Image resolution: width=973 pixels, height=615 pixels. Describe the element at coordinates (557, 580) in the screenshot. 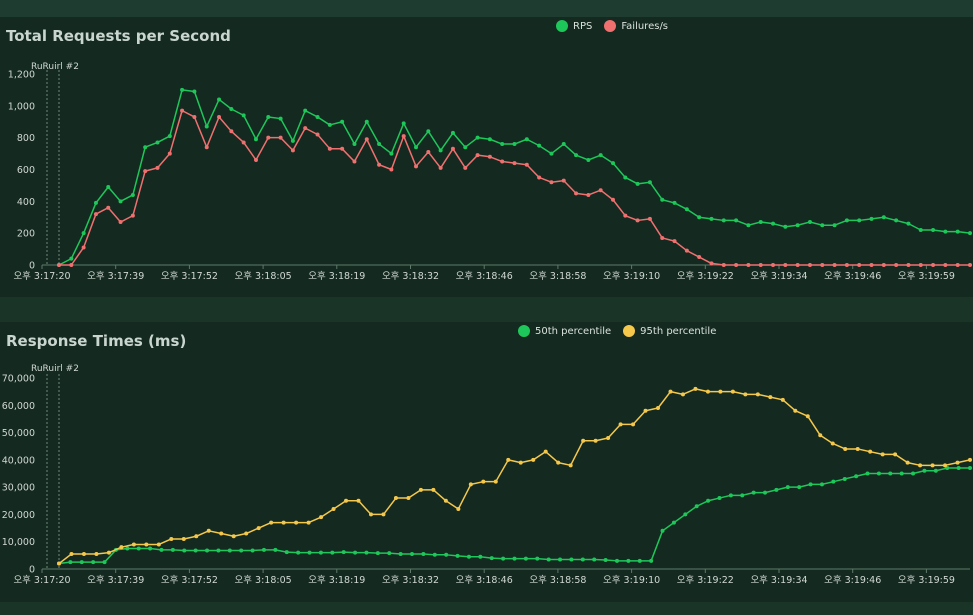

I see `x-tick-label: 오후 3:18:58` at that location.